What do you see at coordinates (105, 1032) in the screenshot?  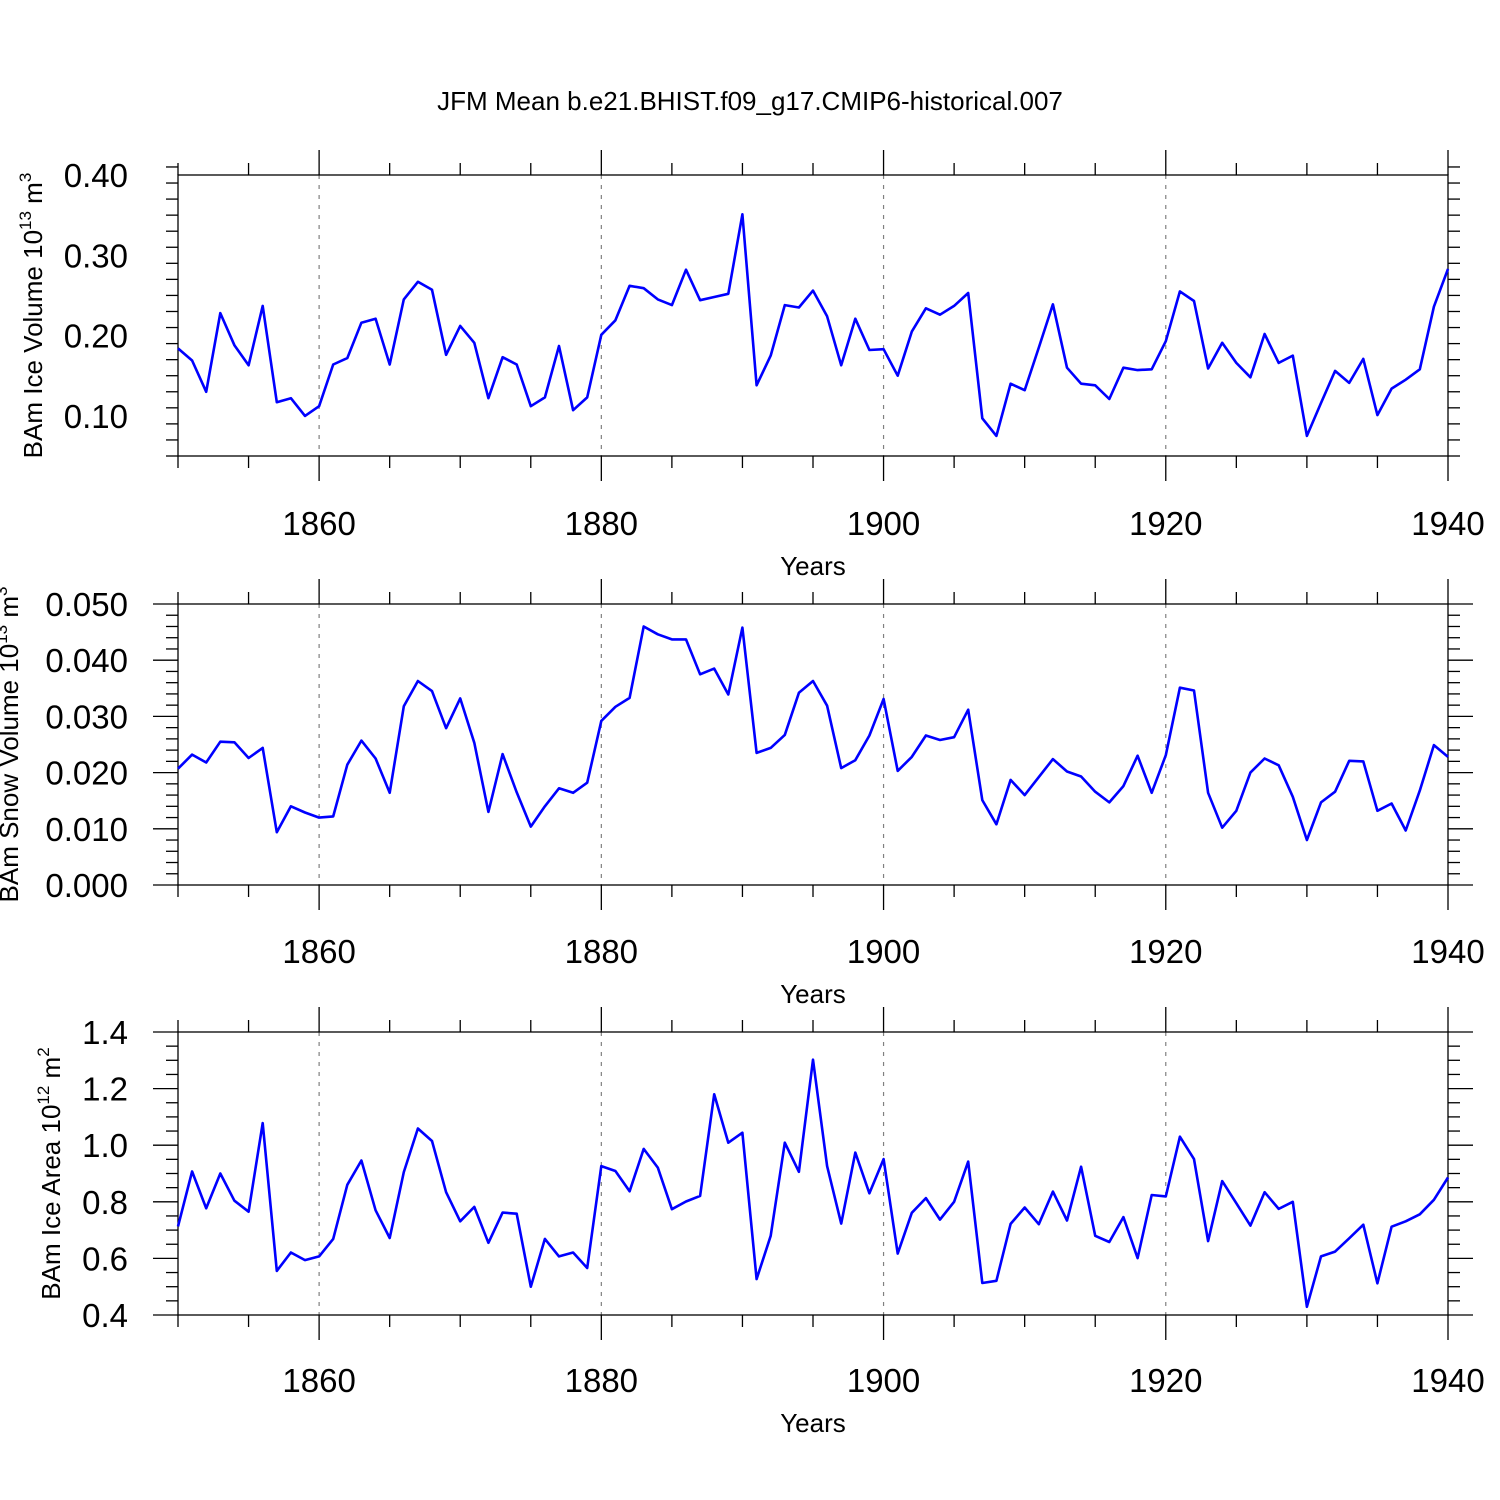 I see `y-tick-label: 1.4` at bounding box center [105, 1032].